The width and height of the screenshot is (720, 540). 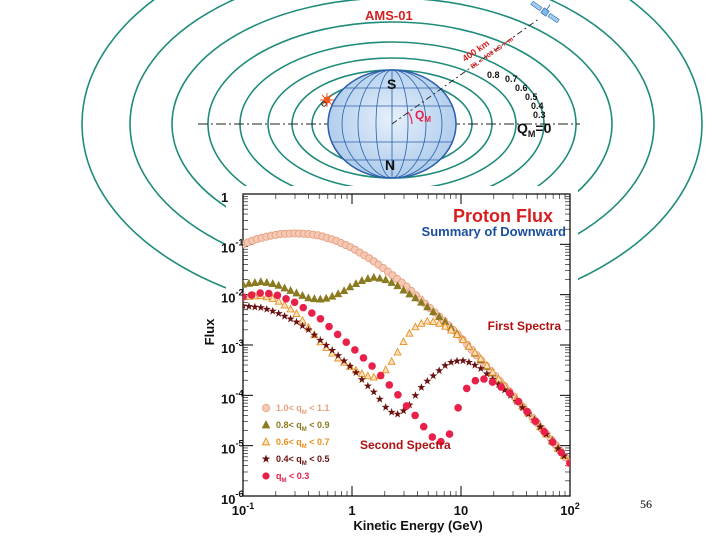 What do you see at coordinates (537, 106) in the screenshot?
I see `contour-label: 0.4` at bounding box center [537, 106].